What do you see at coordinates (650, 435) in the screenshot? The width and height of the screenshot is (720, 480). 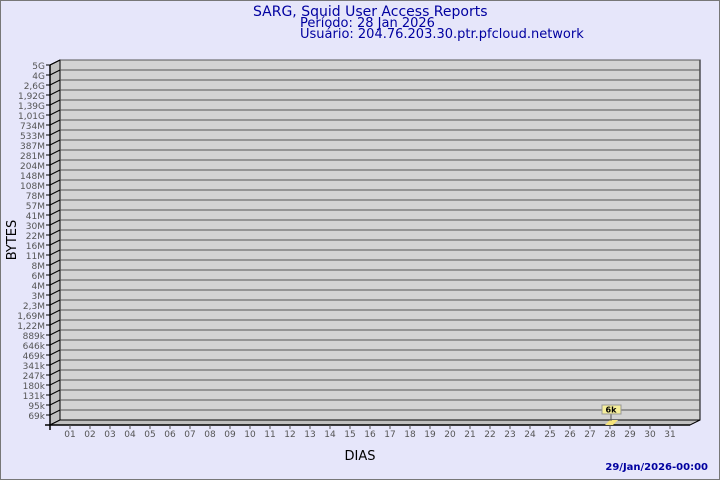 I see `x-tick-label: 30` at bounding box center [650, 435].